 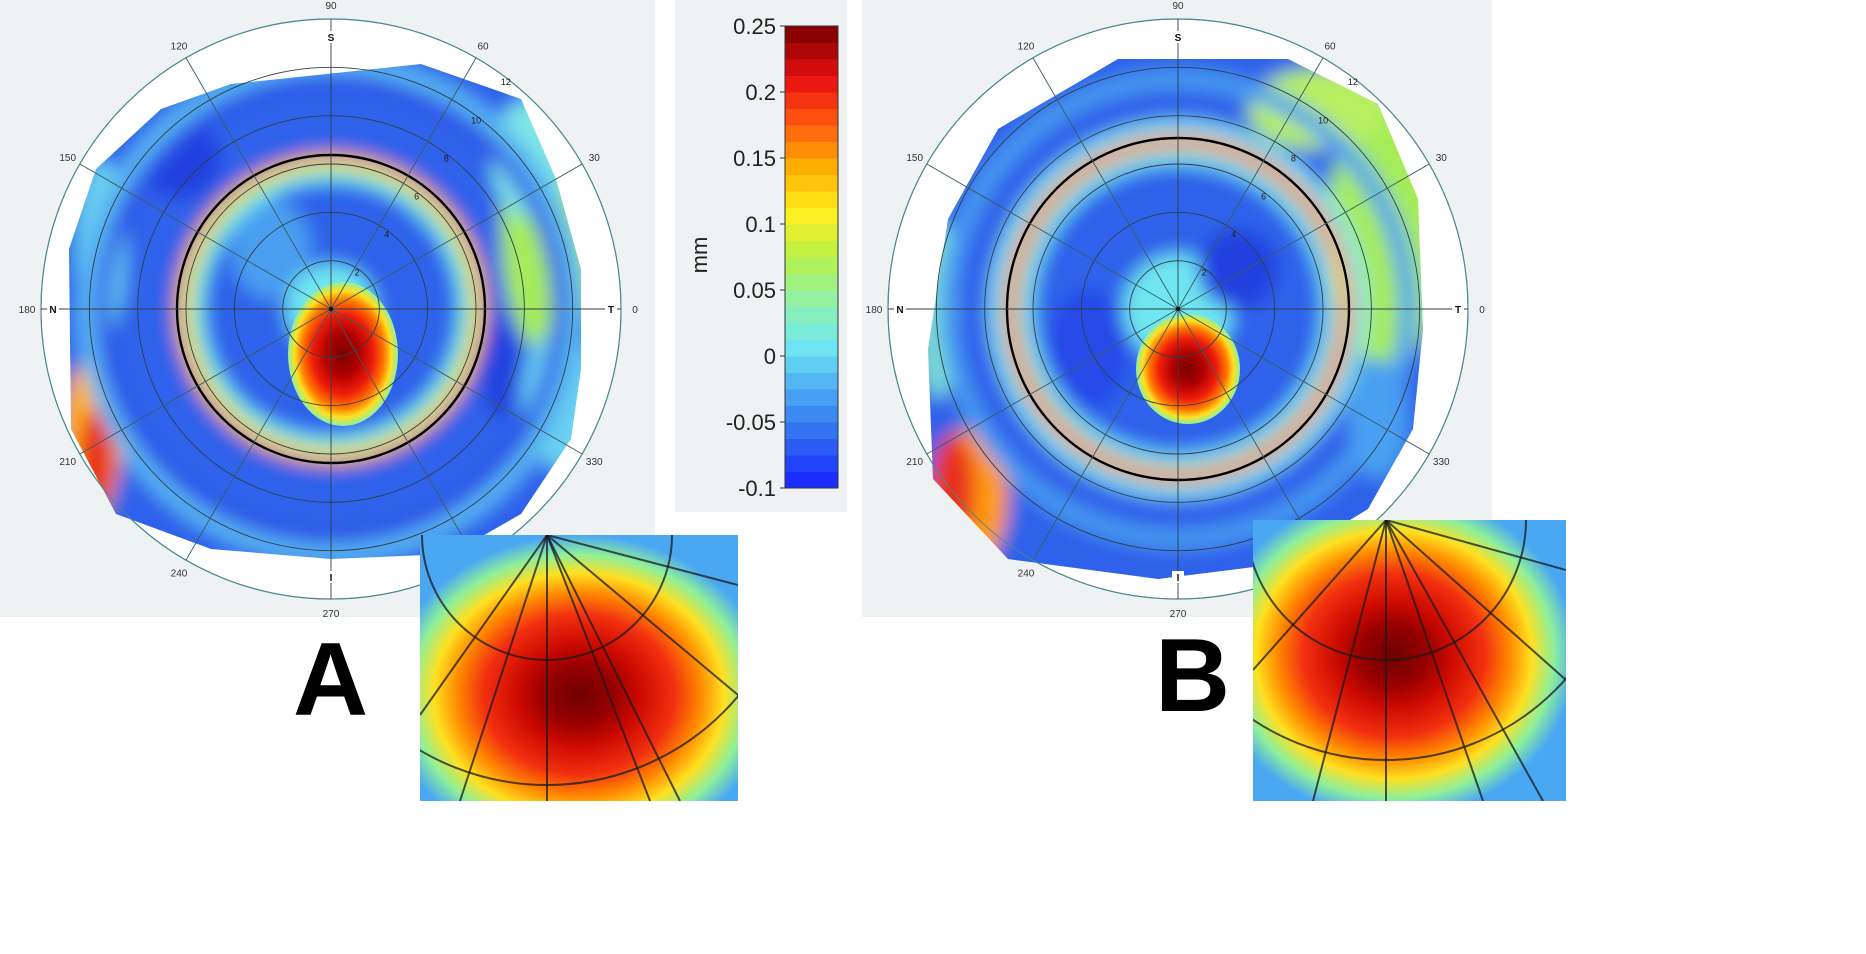 What do you see at coordinates (1353, 82) in the screenshot?
I see `radial-tick-label: 12` at bounding box center [1353, 82].